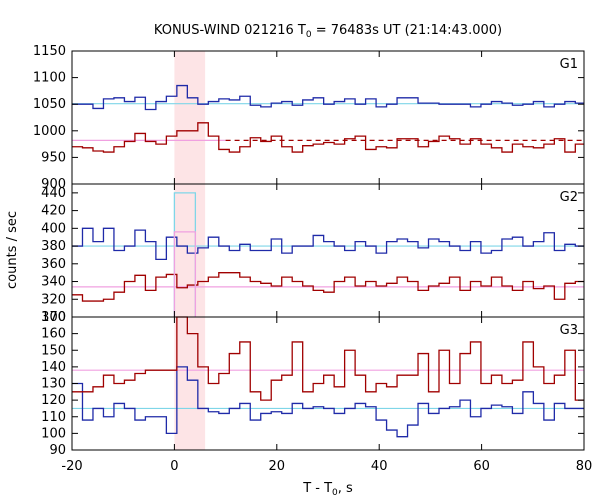 The height and width of the screenshot is (500, 600). I want to click on xtick-label-60: 60, so click(481, 466).